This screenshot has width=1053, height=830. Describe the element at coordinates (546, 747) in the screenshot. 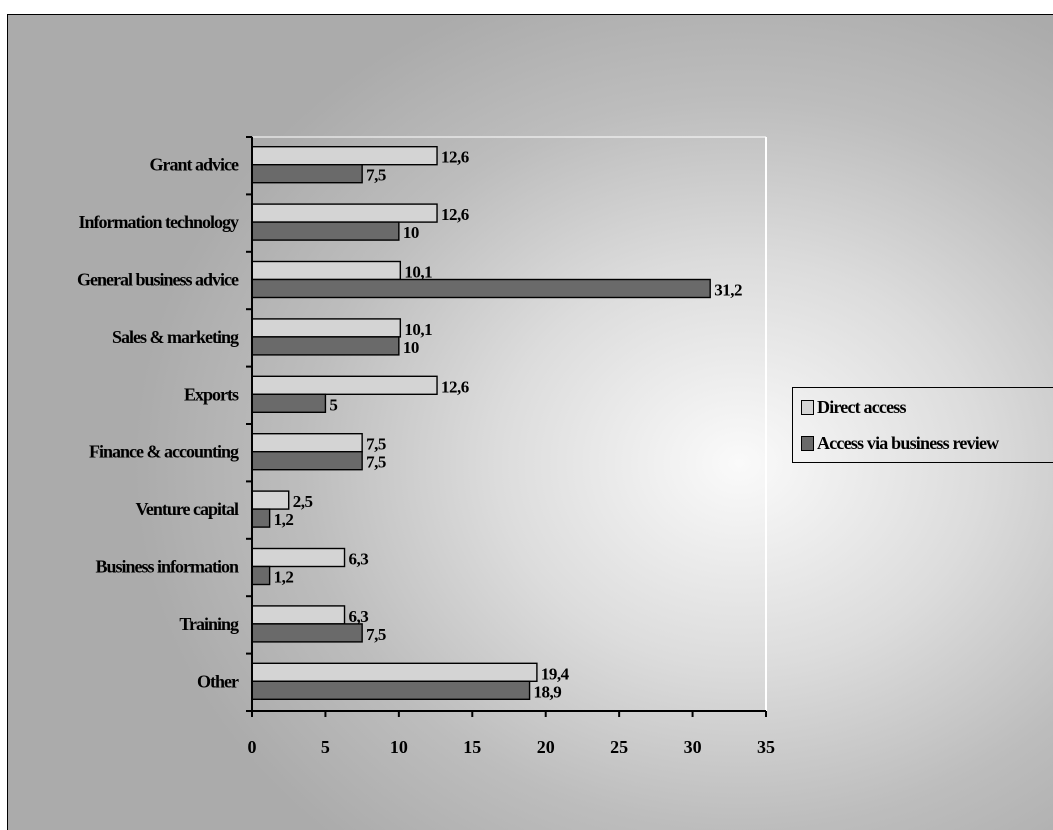

I see `x-tick-label-20: 20` at that location.